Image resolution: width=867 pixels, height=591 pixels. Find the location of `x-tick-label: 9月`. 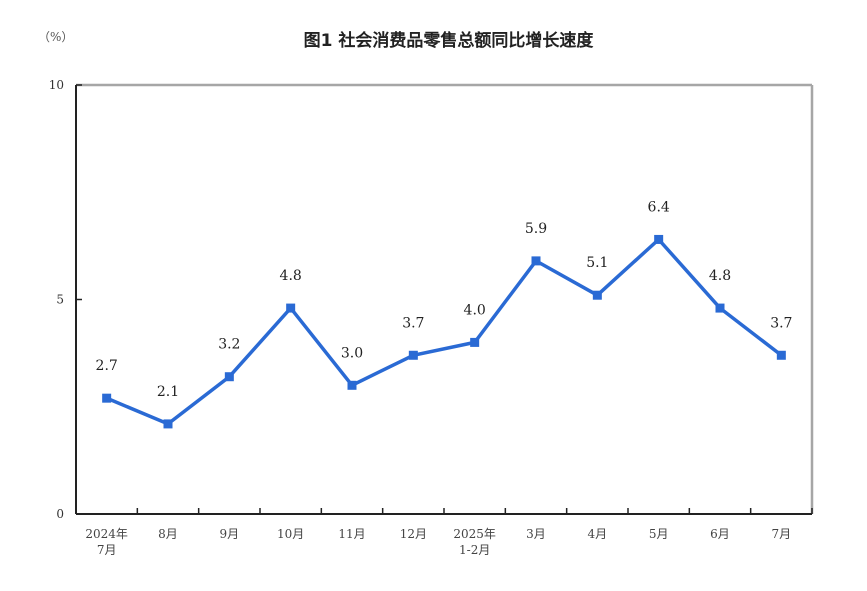

x-tick-label: 9月 is located at coordinates (230, 534).